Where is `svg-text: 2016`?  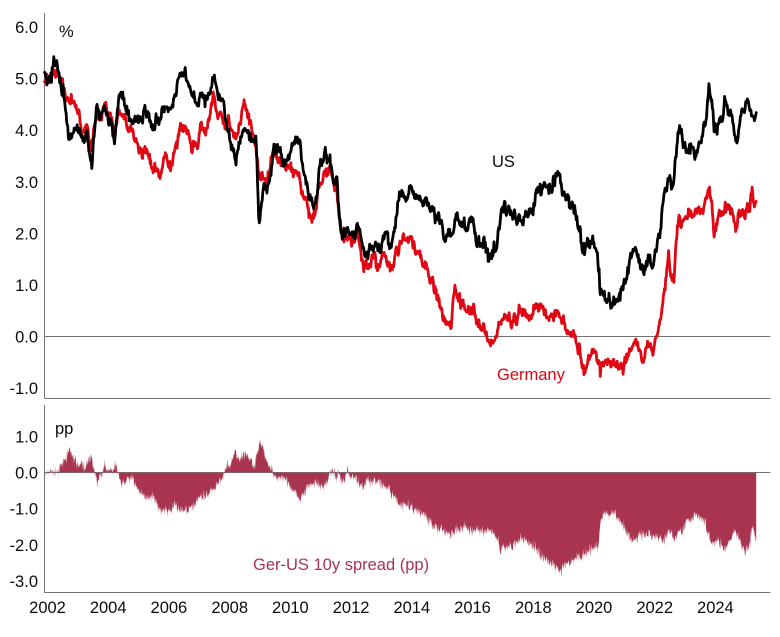 svg-text: 2016 is located at coordinates (472, 608).